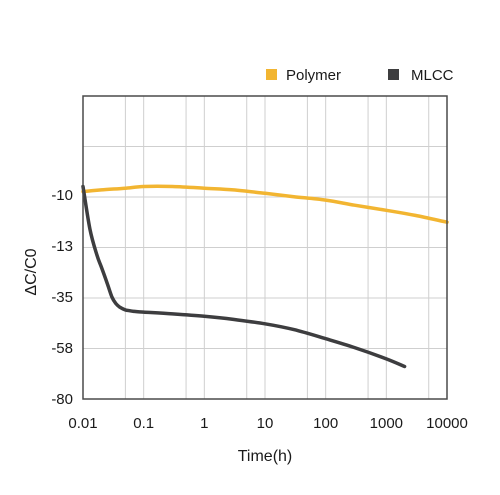 Image resolution: width=500 pixels, height=495 pixels. I want to click on y-axis-label: ΔC/C0, so click(31, 271).